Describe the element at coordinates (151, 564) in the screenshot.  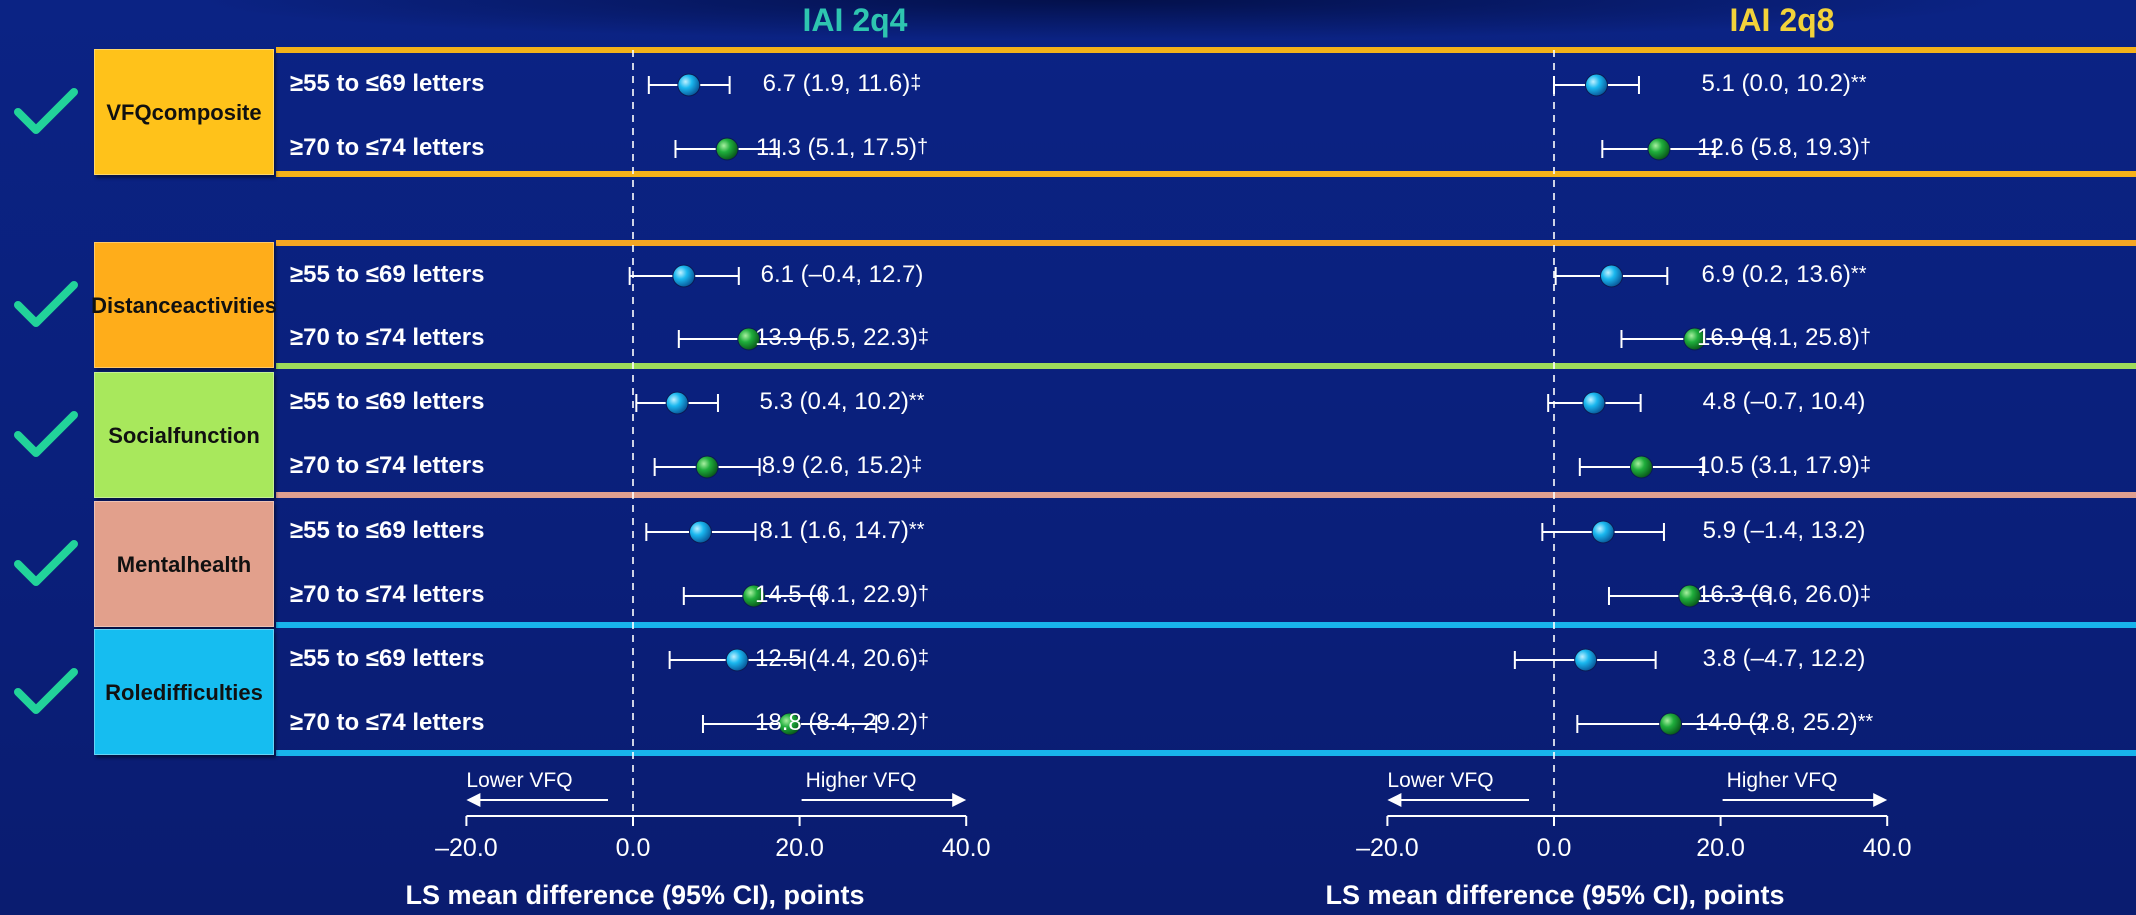
I see `category-label-line1: Mental` at that location.